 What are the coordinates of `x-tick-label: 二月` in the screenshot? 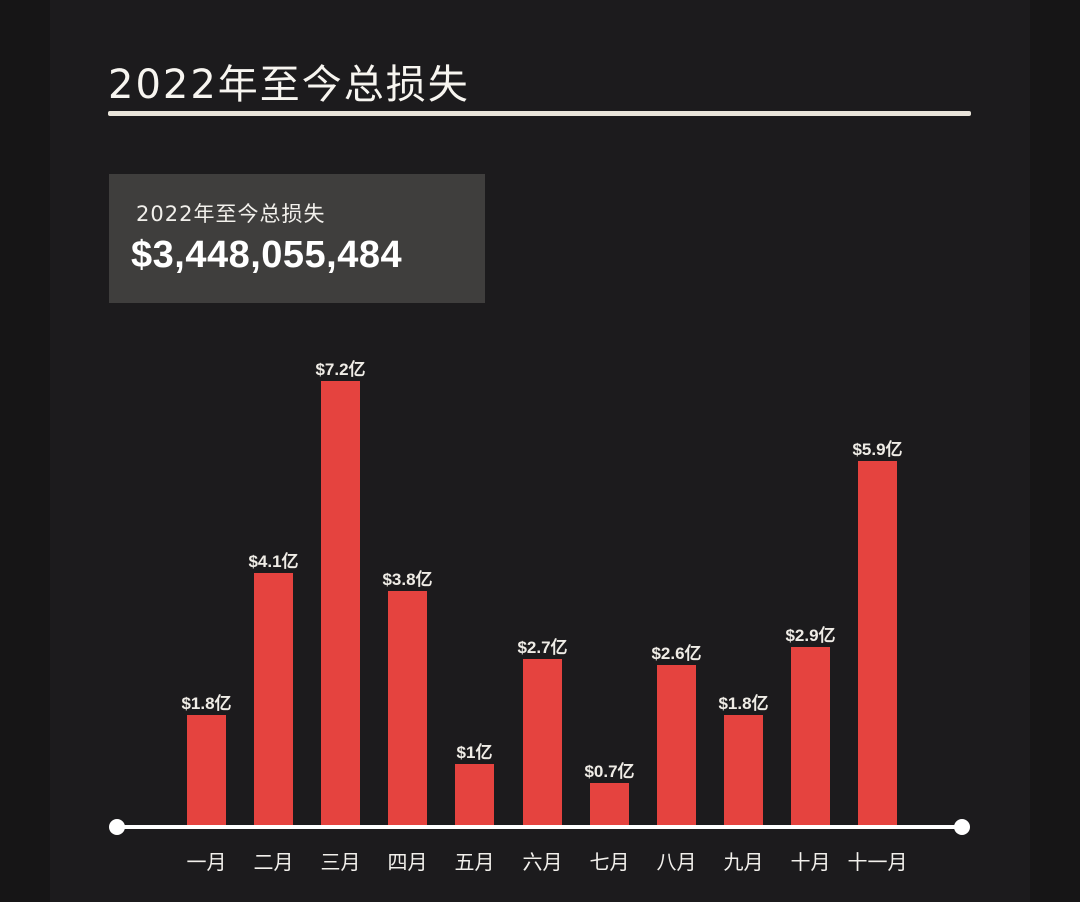 It's located at (273, 862).